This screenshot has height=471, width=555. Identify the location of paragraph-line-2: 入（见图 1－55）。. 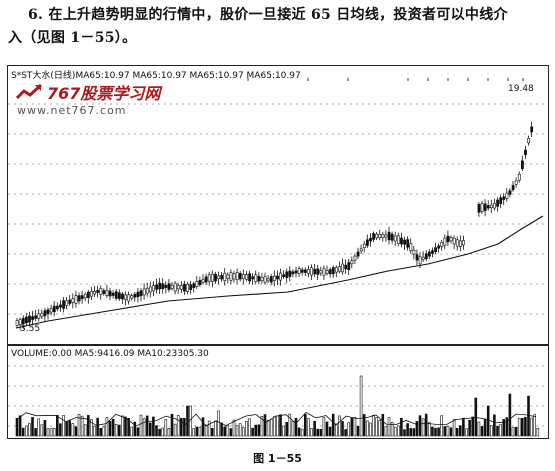
(72, 38).